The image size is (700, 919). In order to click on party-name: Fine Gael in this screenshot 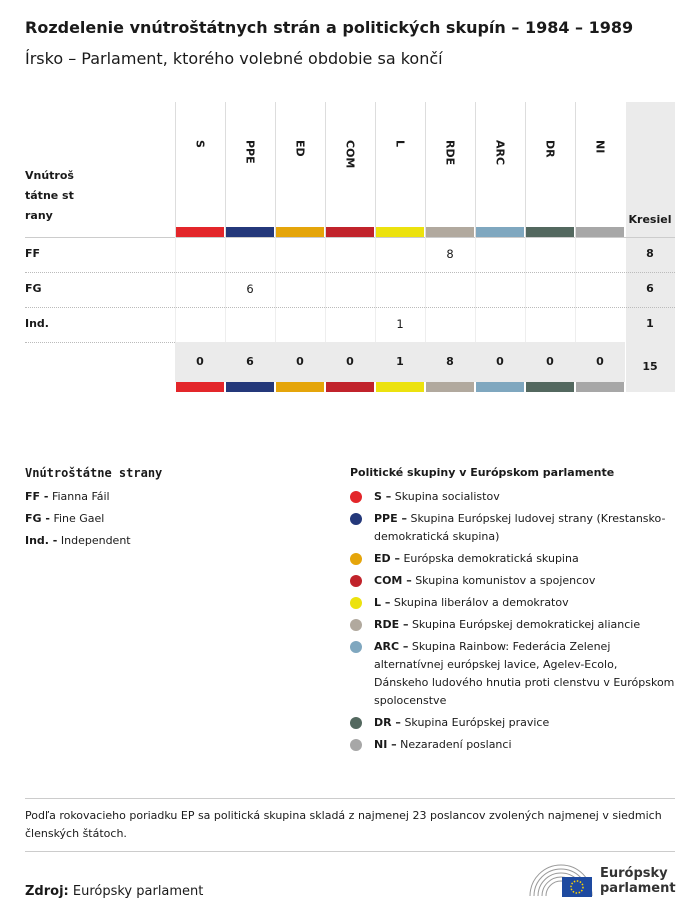, I will do `click(79, 518)`.